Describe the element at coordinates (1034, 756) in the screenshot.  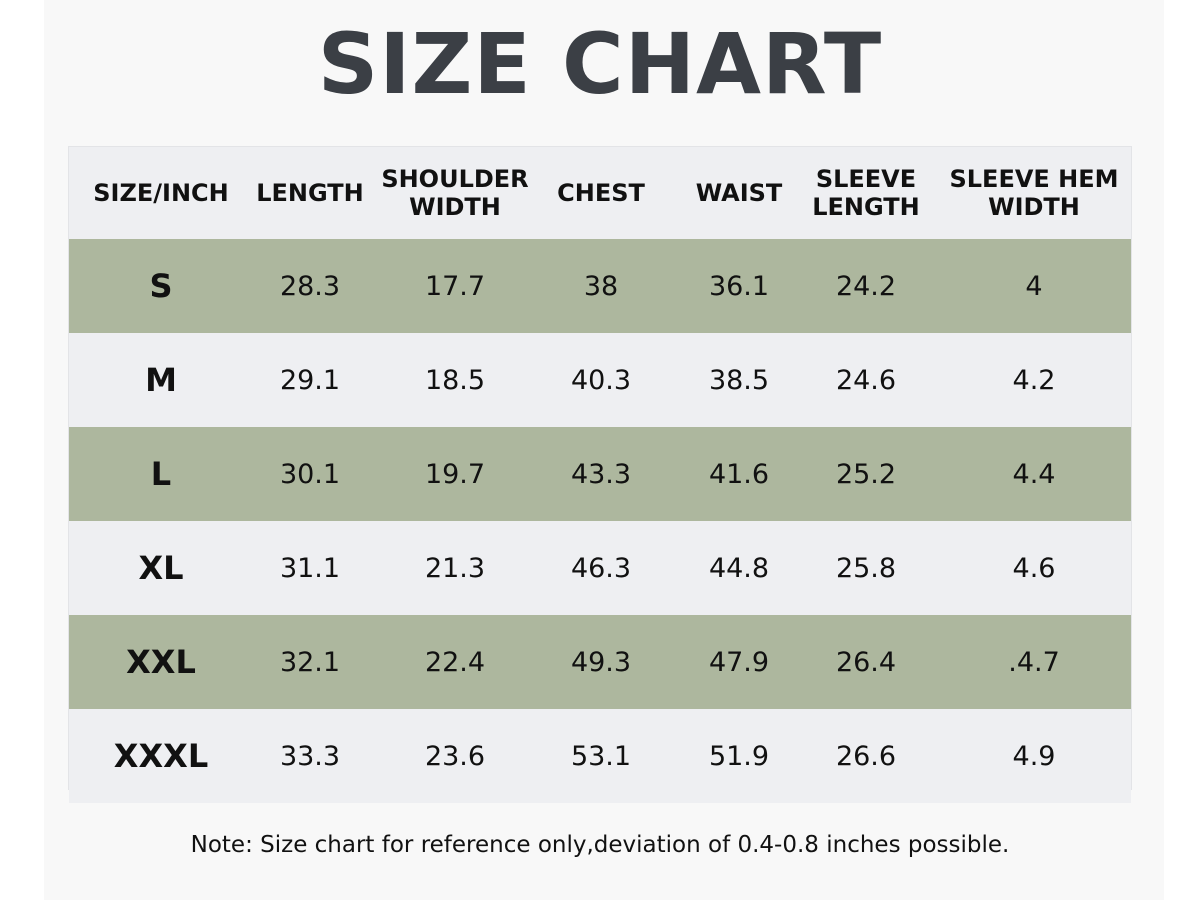
I see `measurement-cell-sleeve-hem-width: 4.9` at that location.